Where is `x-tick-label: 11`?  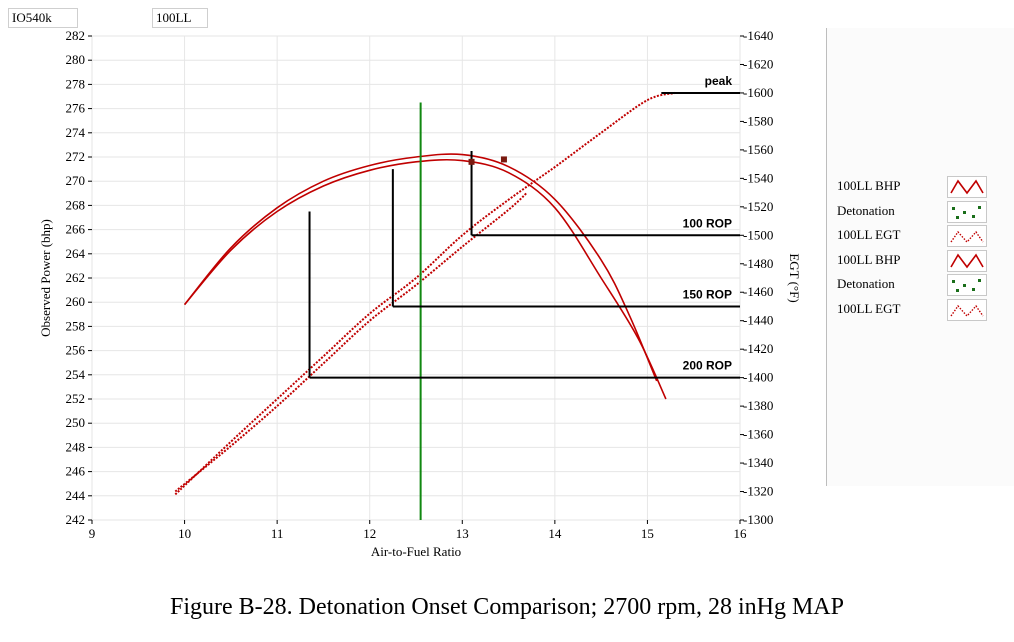 x-tick-label: 11 is located at coordinates (277, 533).